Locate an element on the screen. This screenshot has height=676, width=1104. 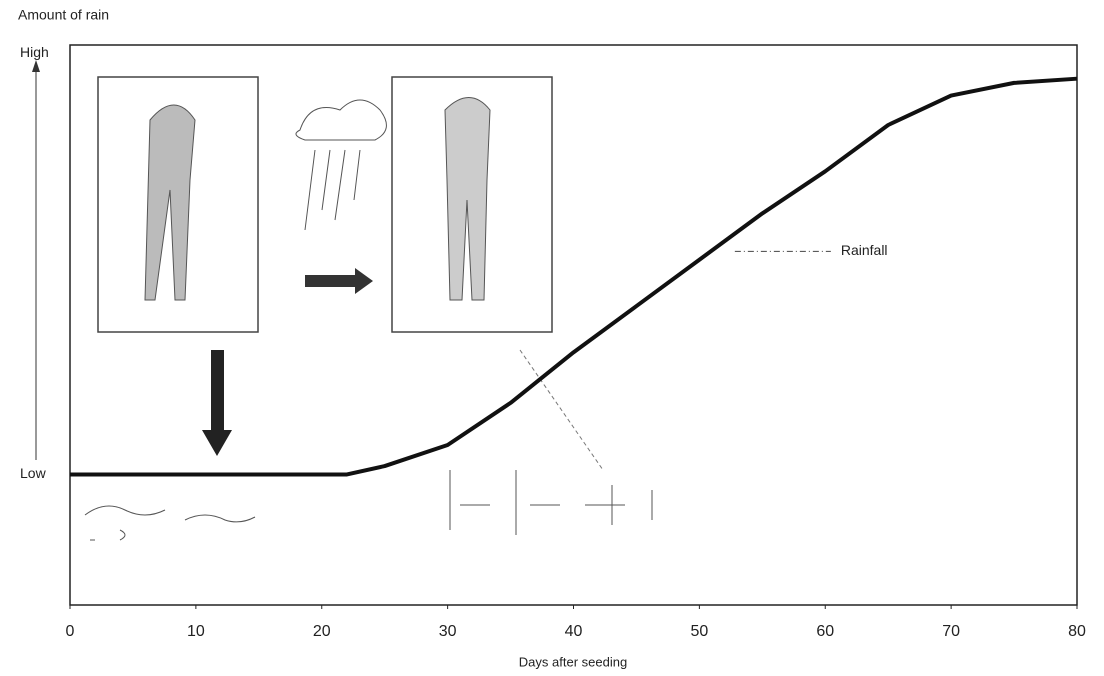
x-tick-label: 70 is located at coordinates (951, 631).